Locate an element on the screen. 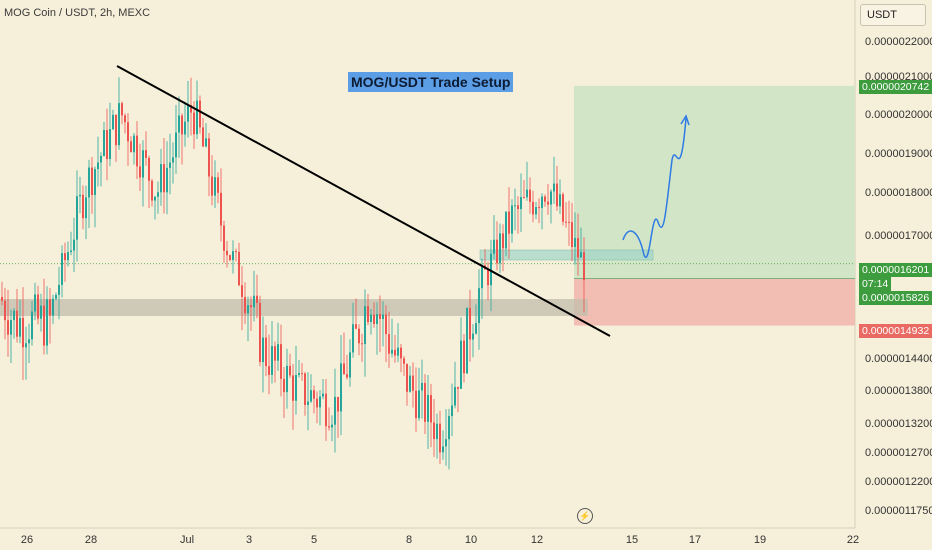 Image resolution: width=932 pixels, height=550 pixels. price-tick-label: 0.0000013800 is located at coordinates (898, 391).